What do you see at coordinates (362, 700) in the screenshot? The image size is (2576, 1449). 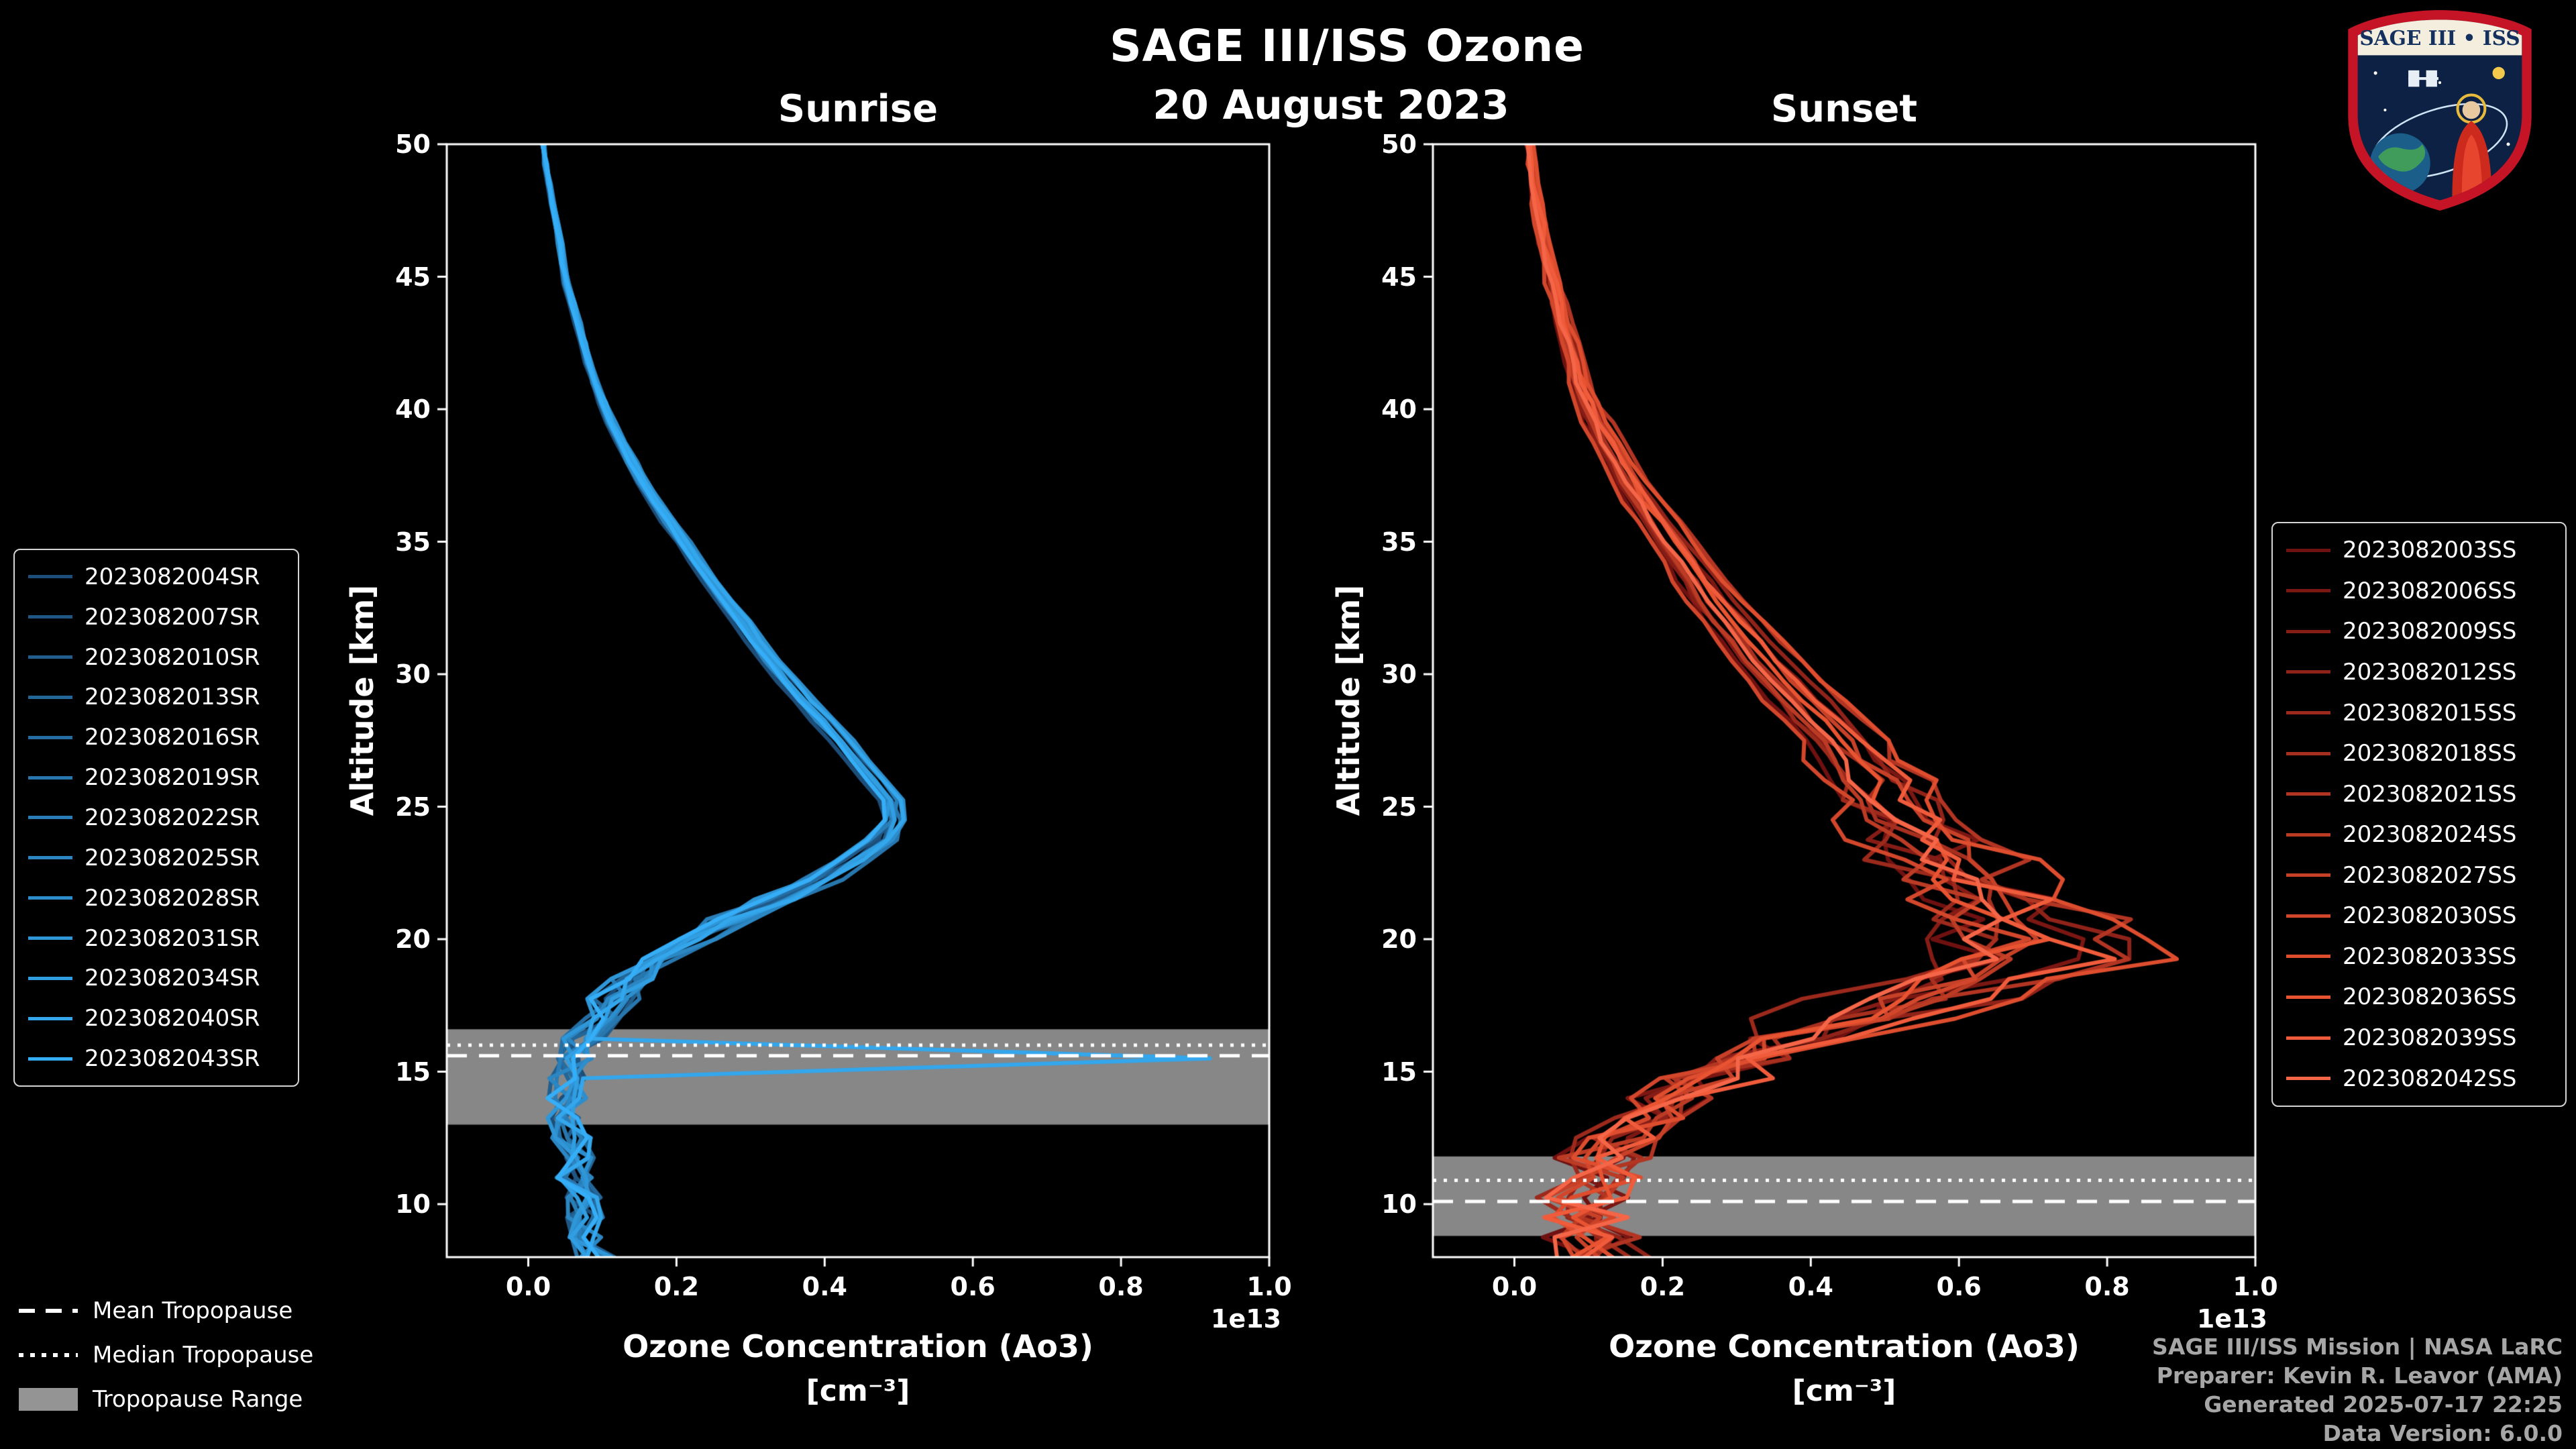 I see `sunrise-y-axis-label: Altitude [km]` at bounding box center [362, 700].